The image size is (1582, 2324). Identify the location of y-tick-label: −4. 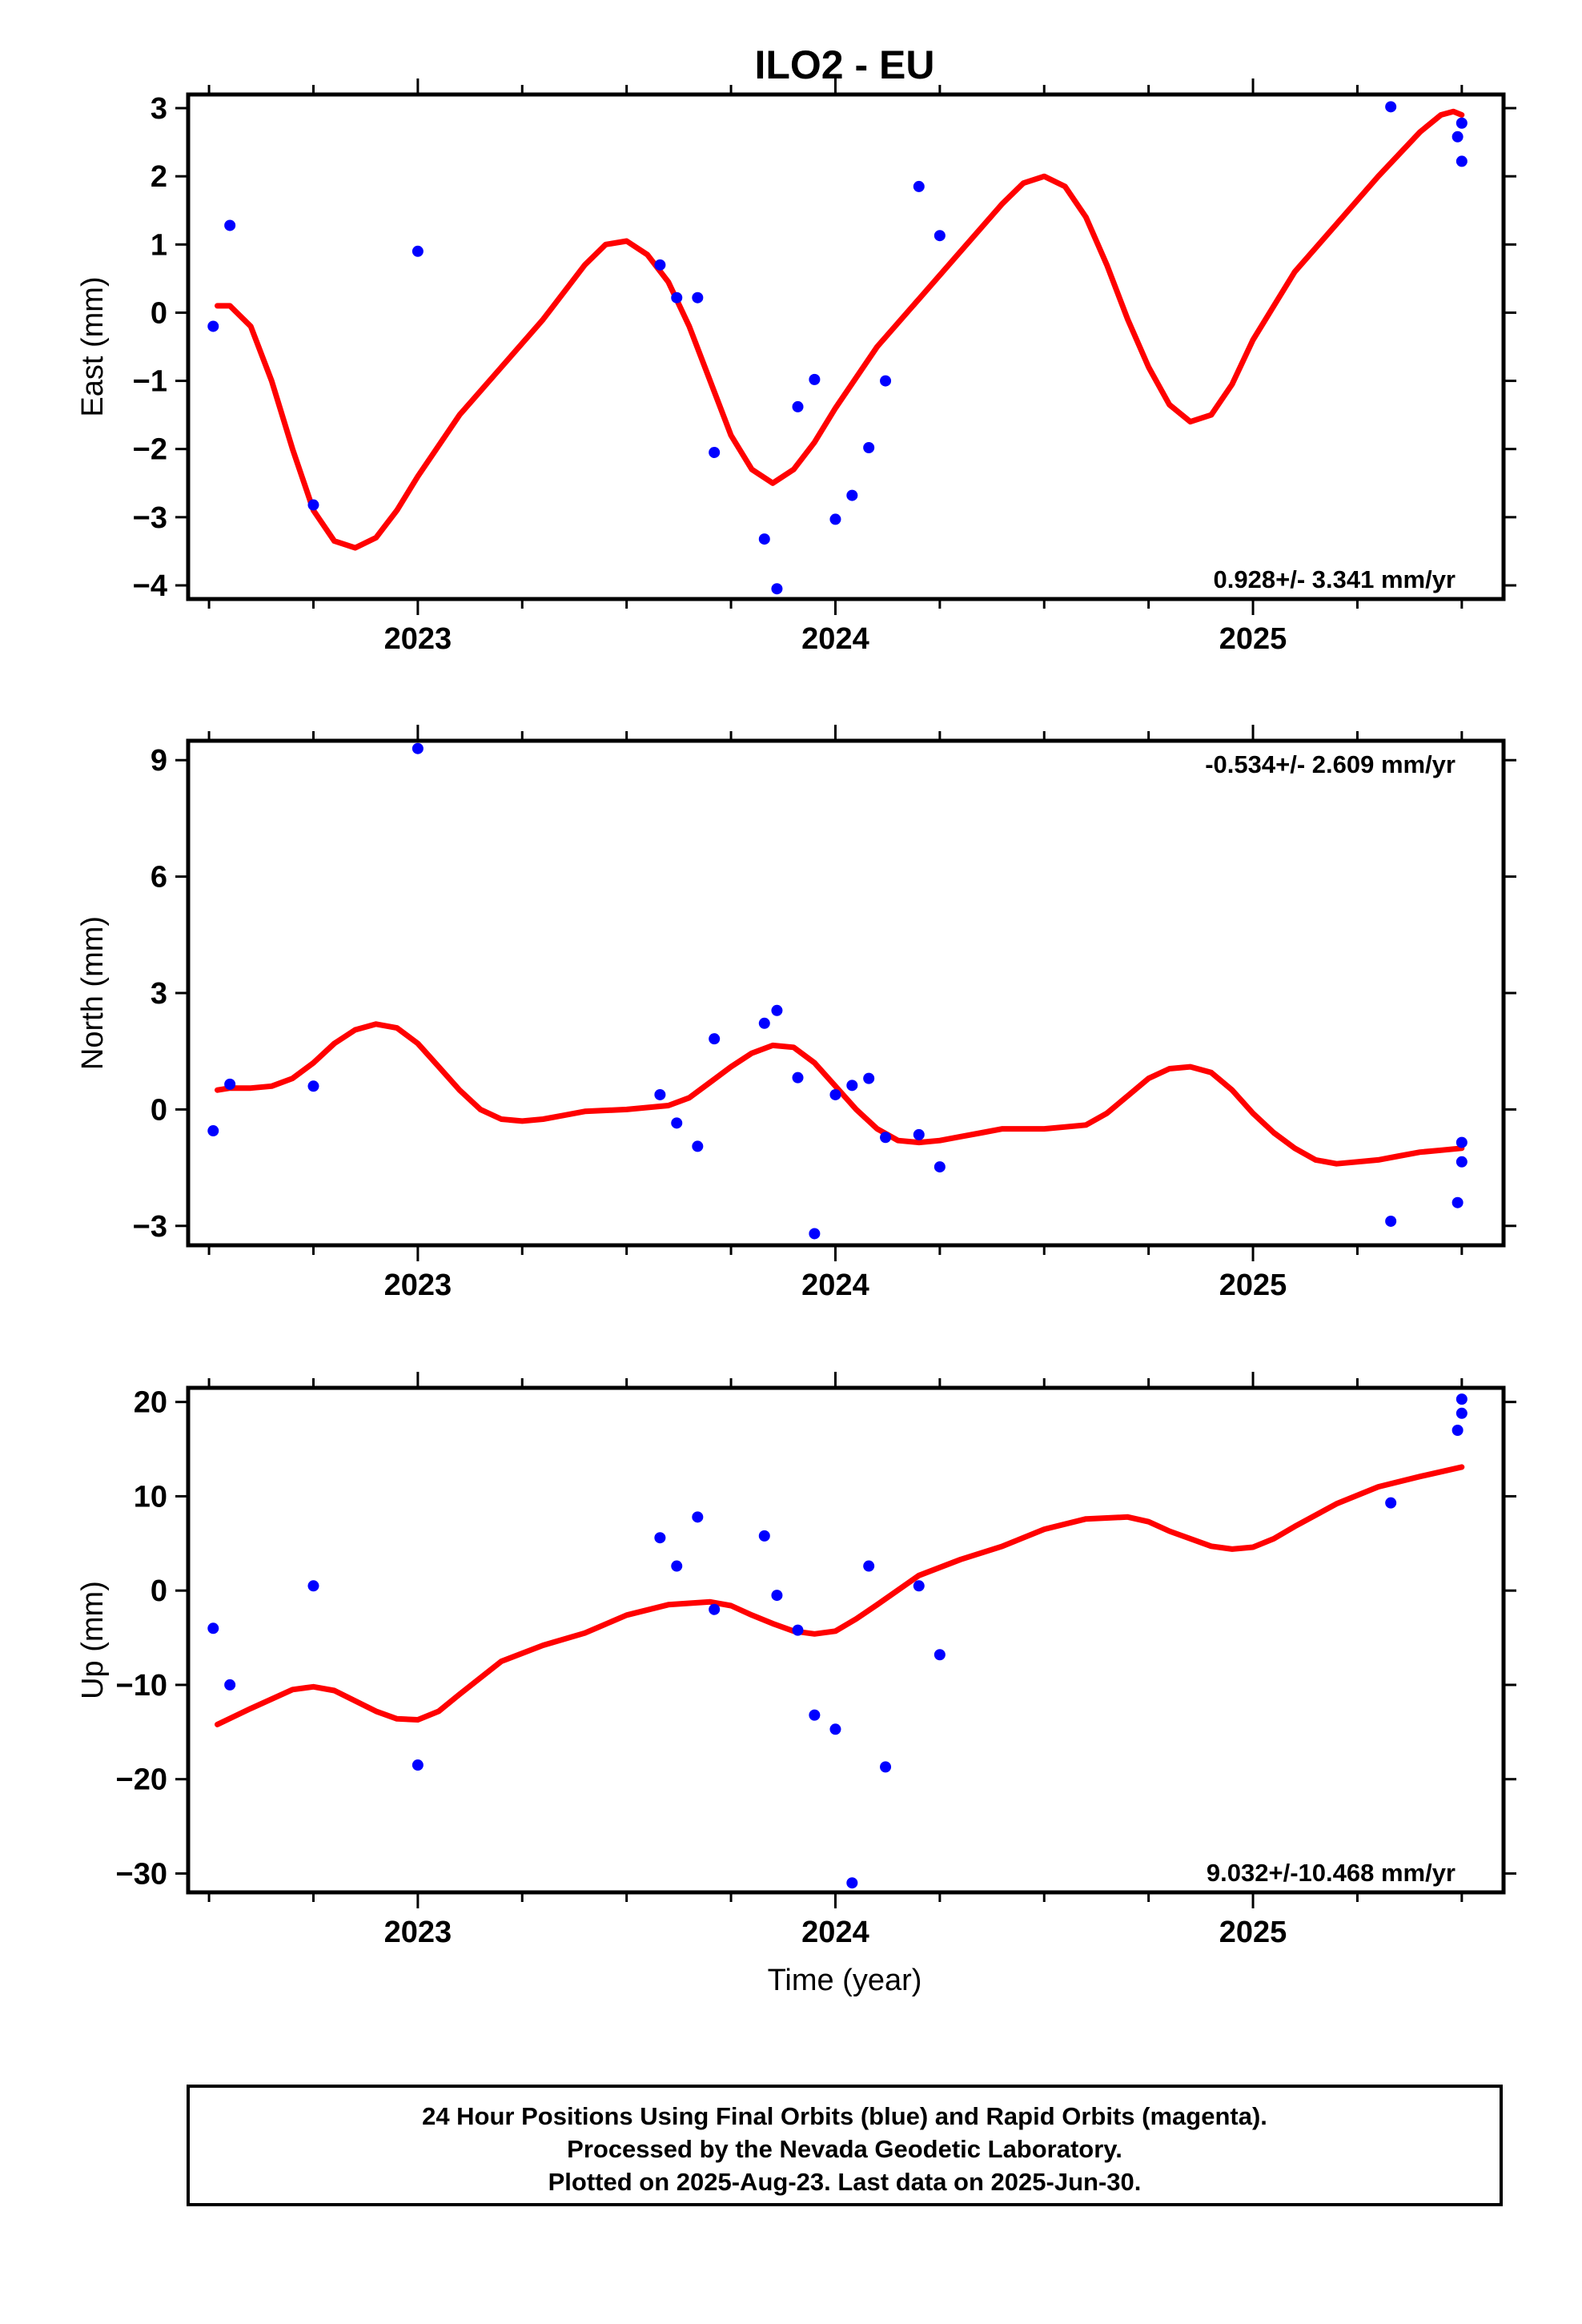
(150, 586).